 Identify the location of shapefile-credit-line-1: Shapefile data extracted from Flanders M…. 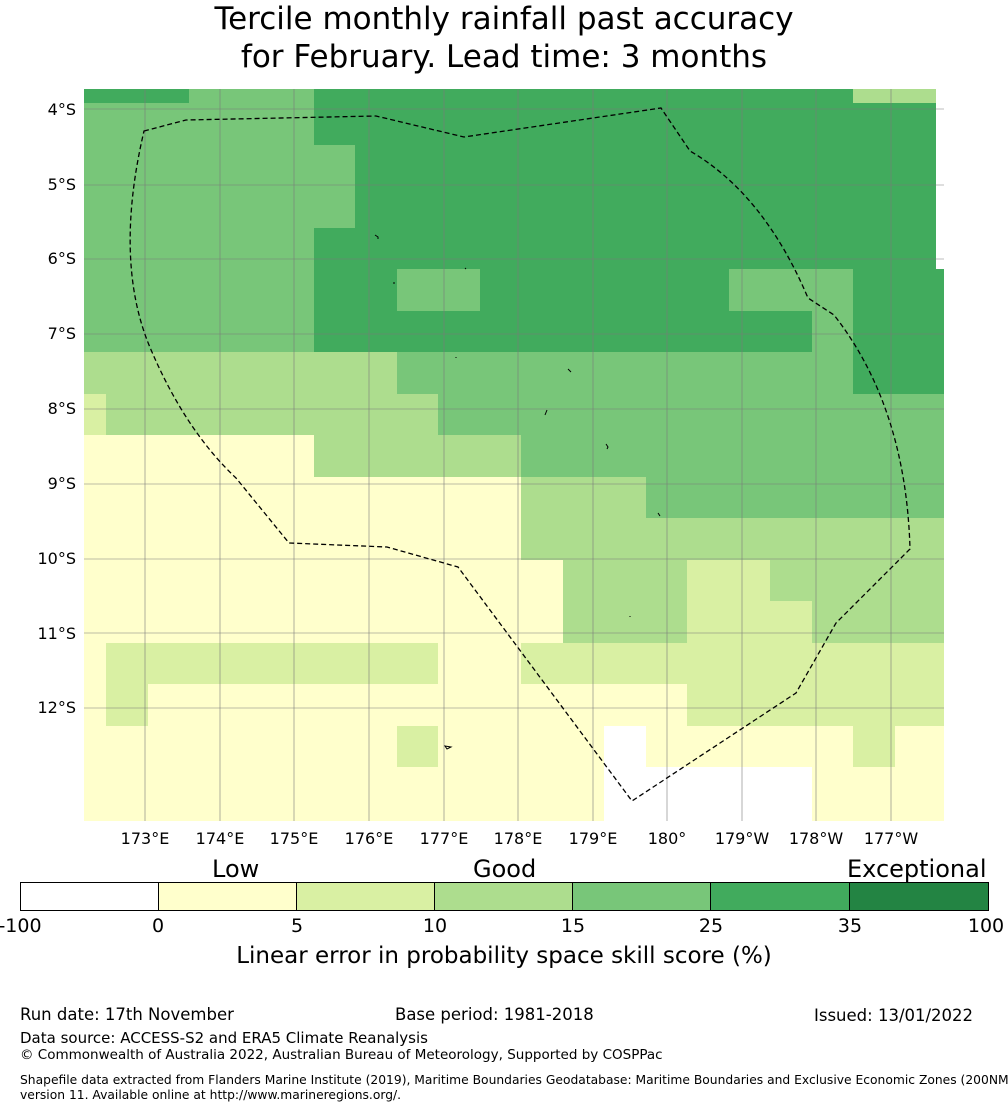
(514, 1080).